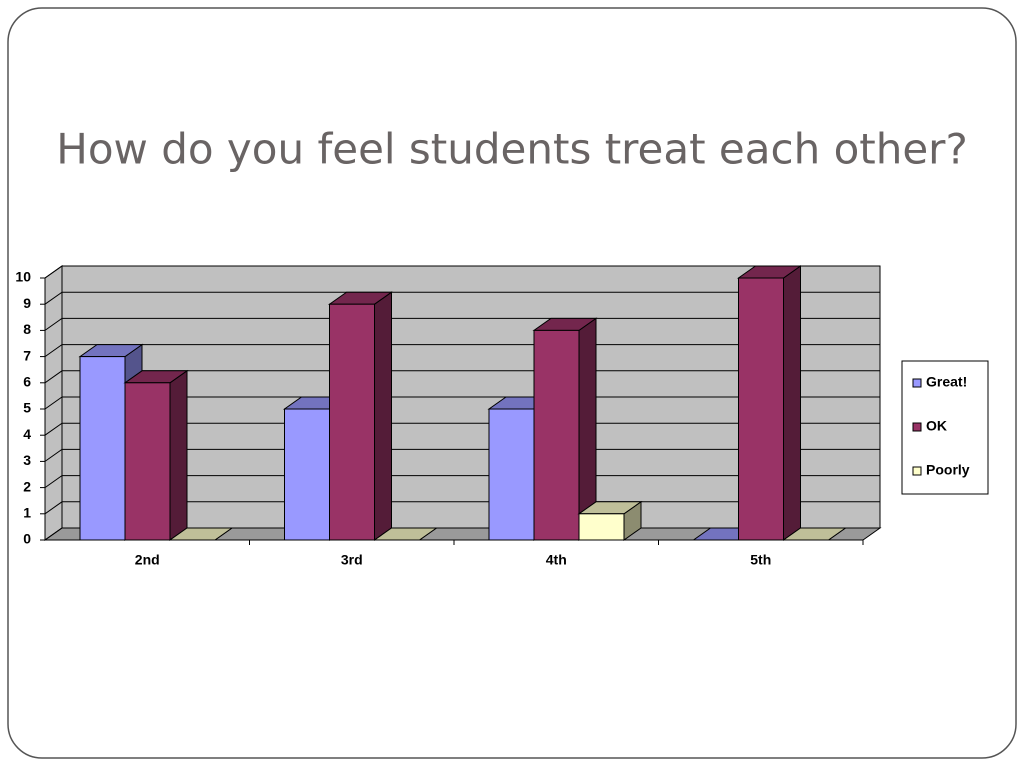  I want to click on y-tick-label: 1, so click(27, 513).